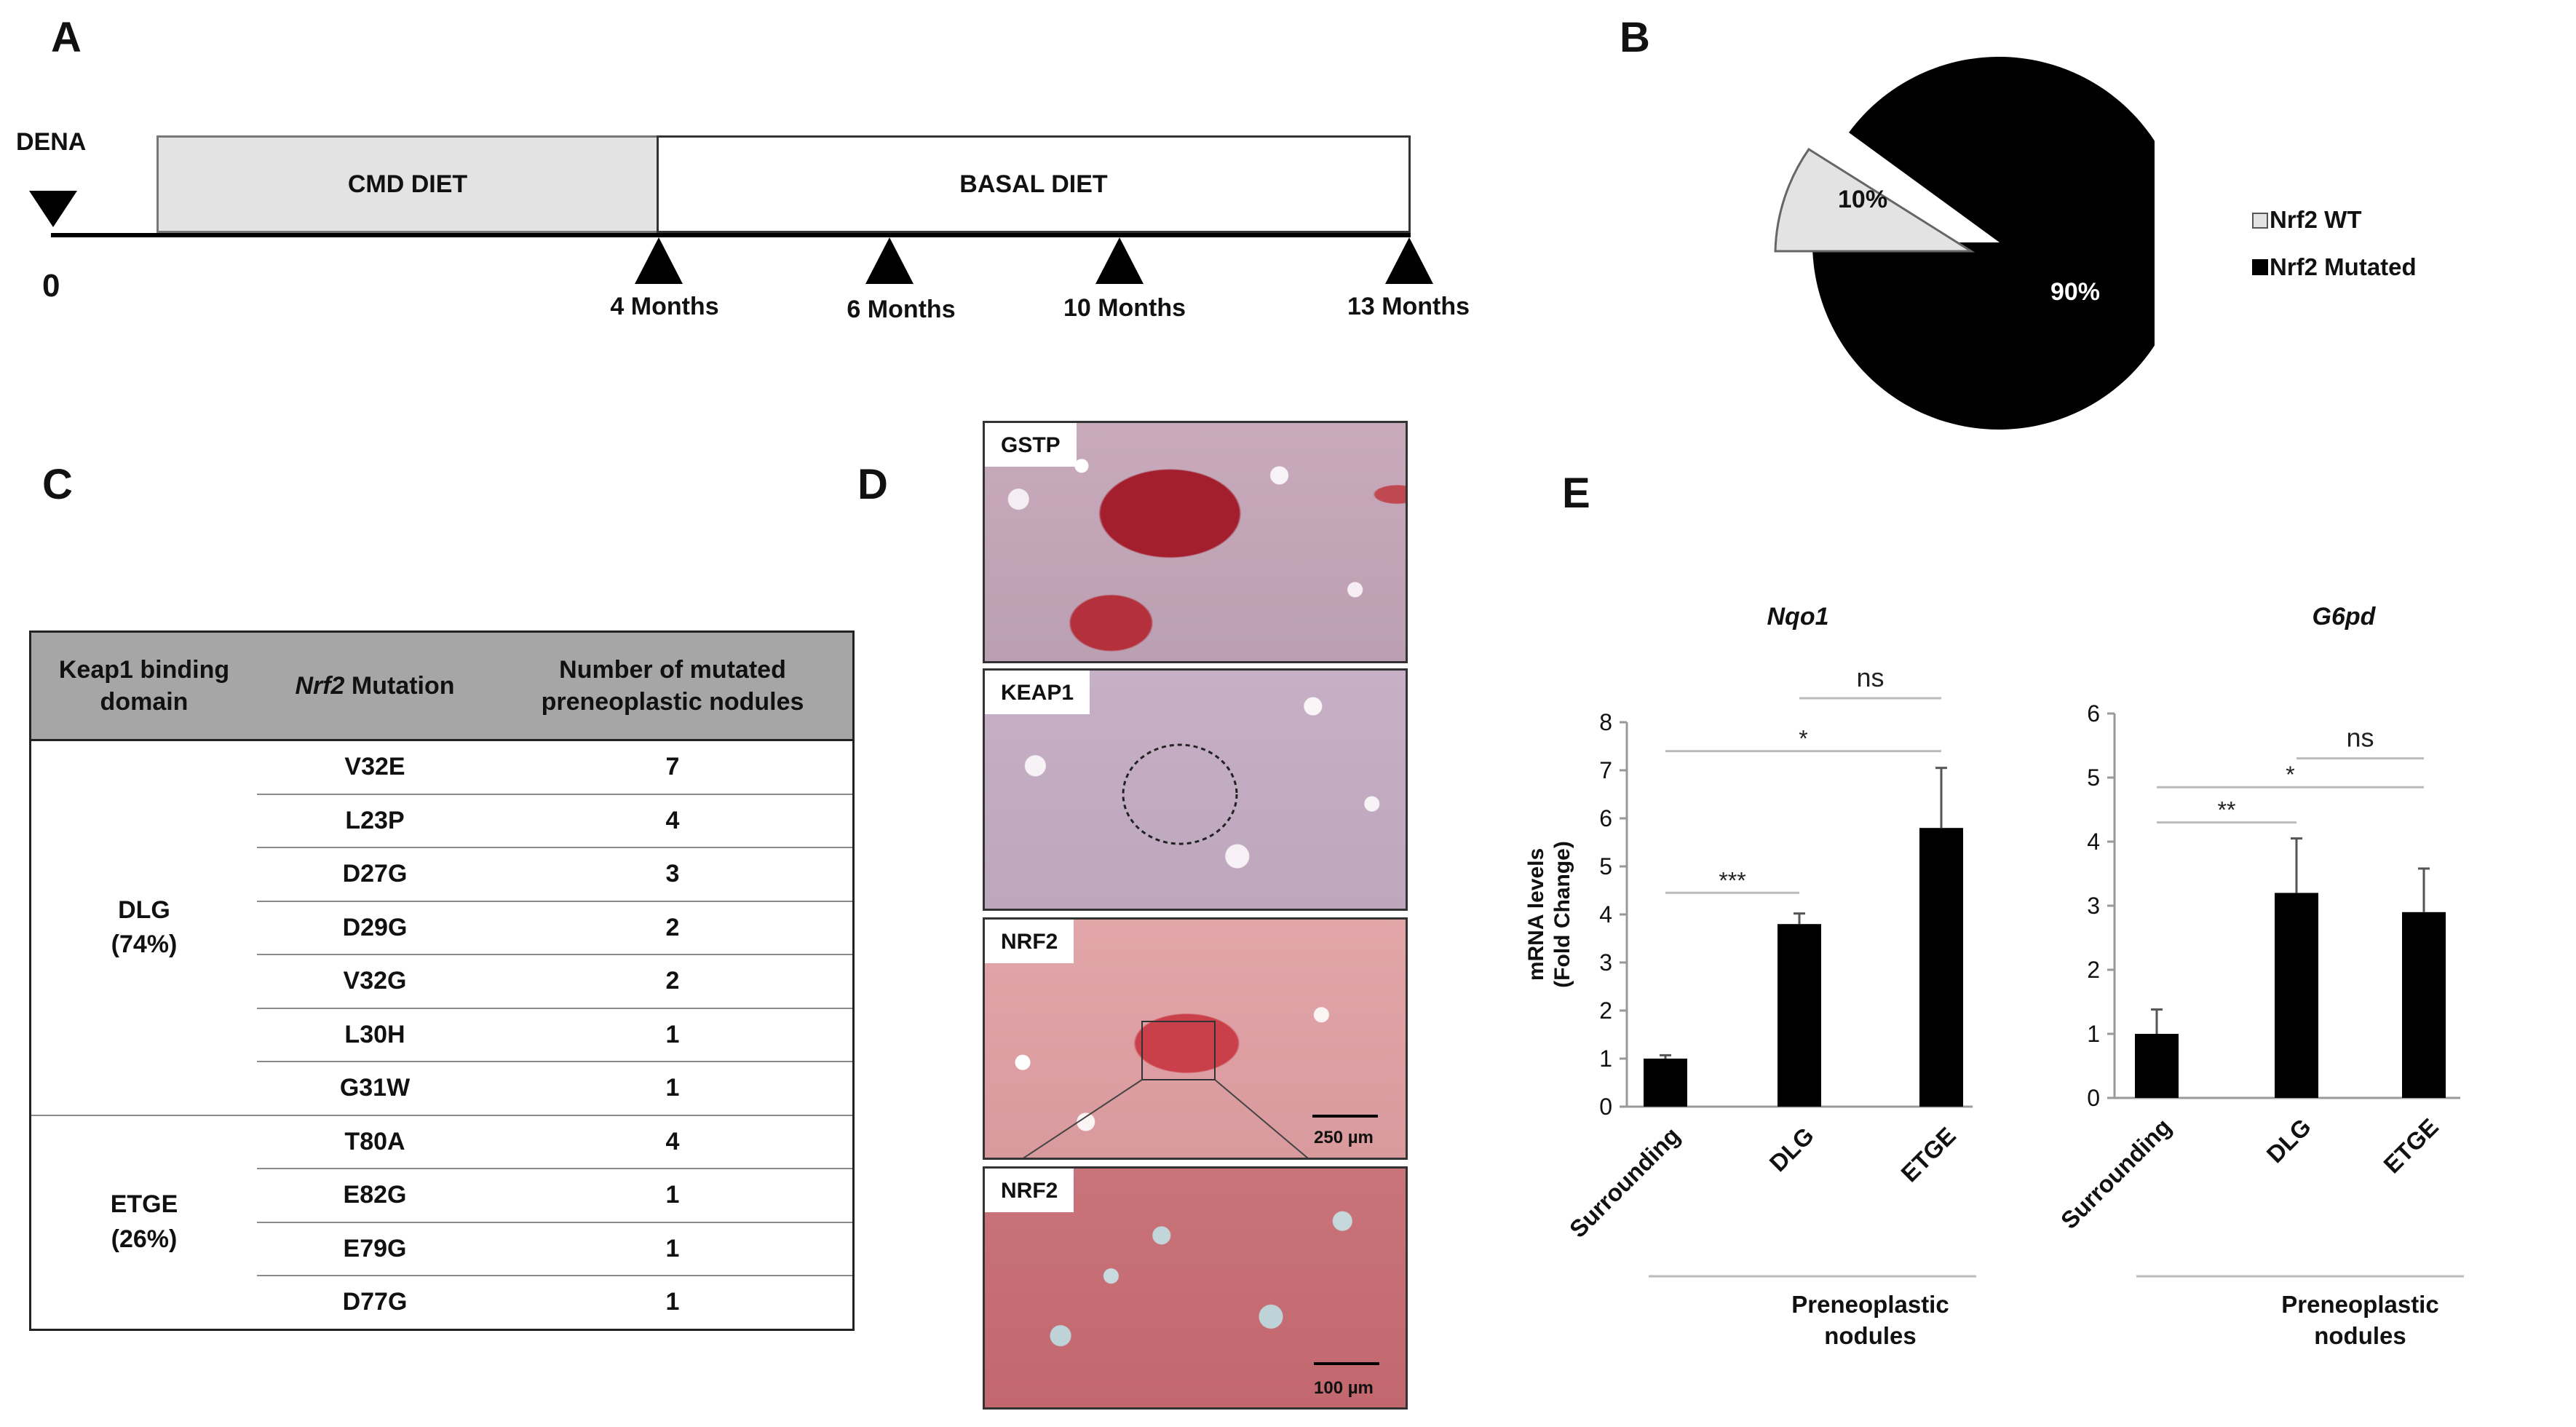  Describe the element at coordinates (375, 1142) in the screenshot. I see `mutation-cell: T80A` at that location.